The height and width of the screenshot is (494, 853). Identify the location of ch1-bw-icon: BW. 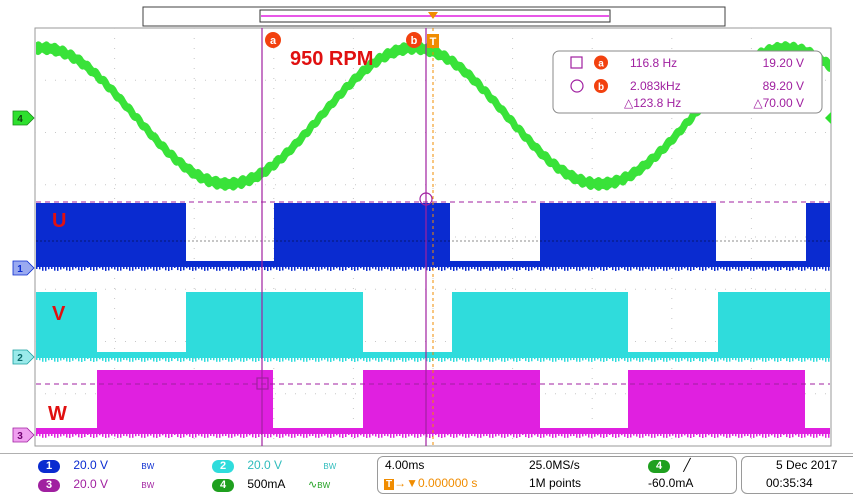
(148, 466).